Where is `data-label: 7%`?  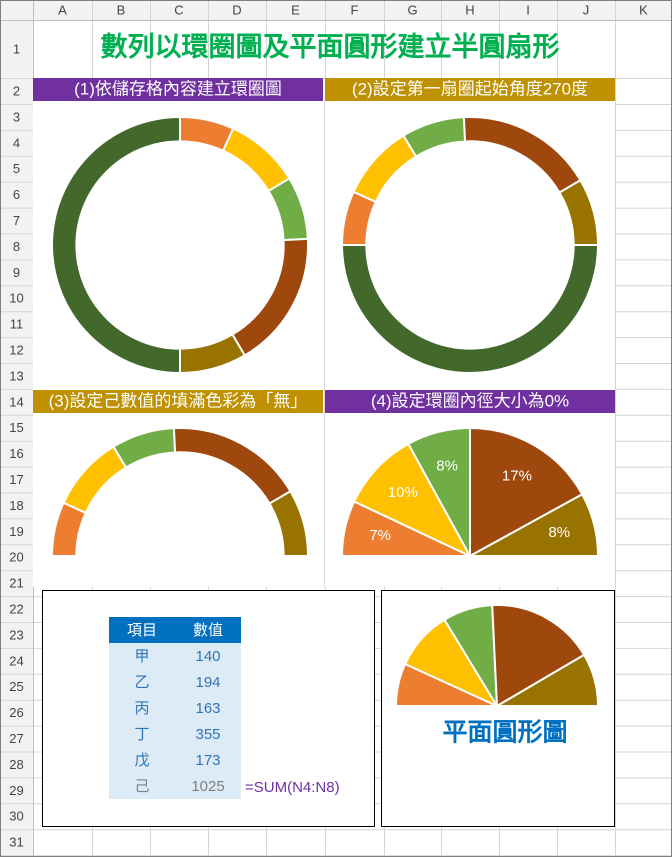
data-label: 7% is located at coordinates (380, 535).